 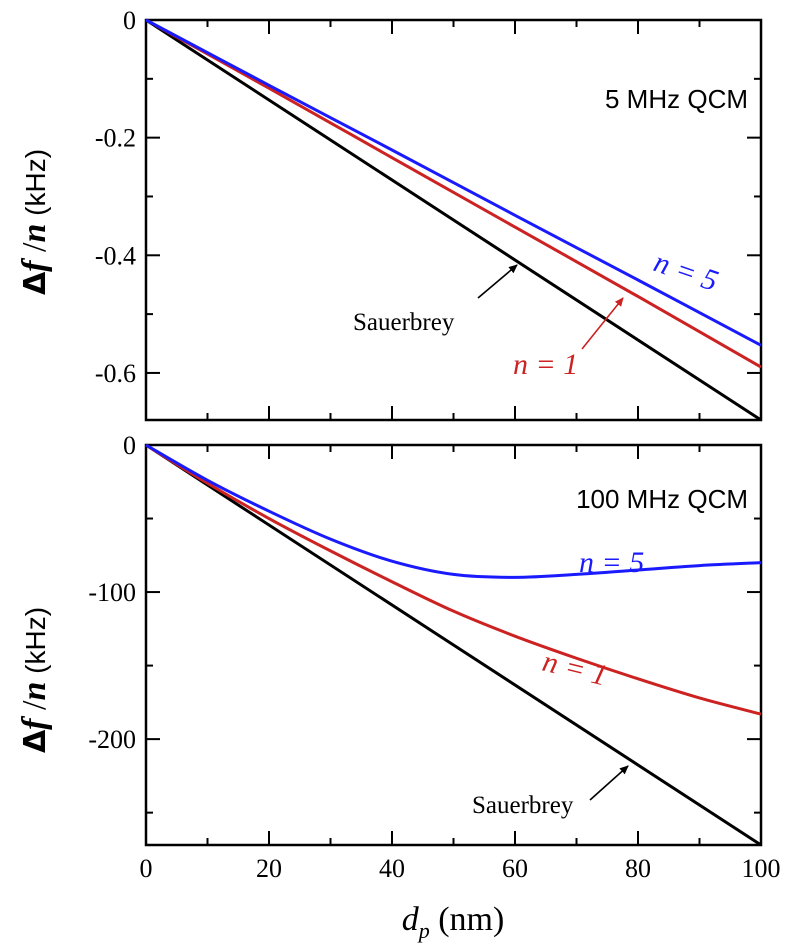 I want to click on top-y-axis-label: Δf /n (kHz), so click(x=34, y=222).